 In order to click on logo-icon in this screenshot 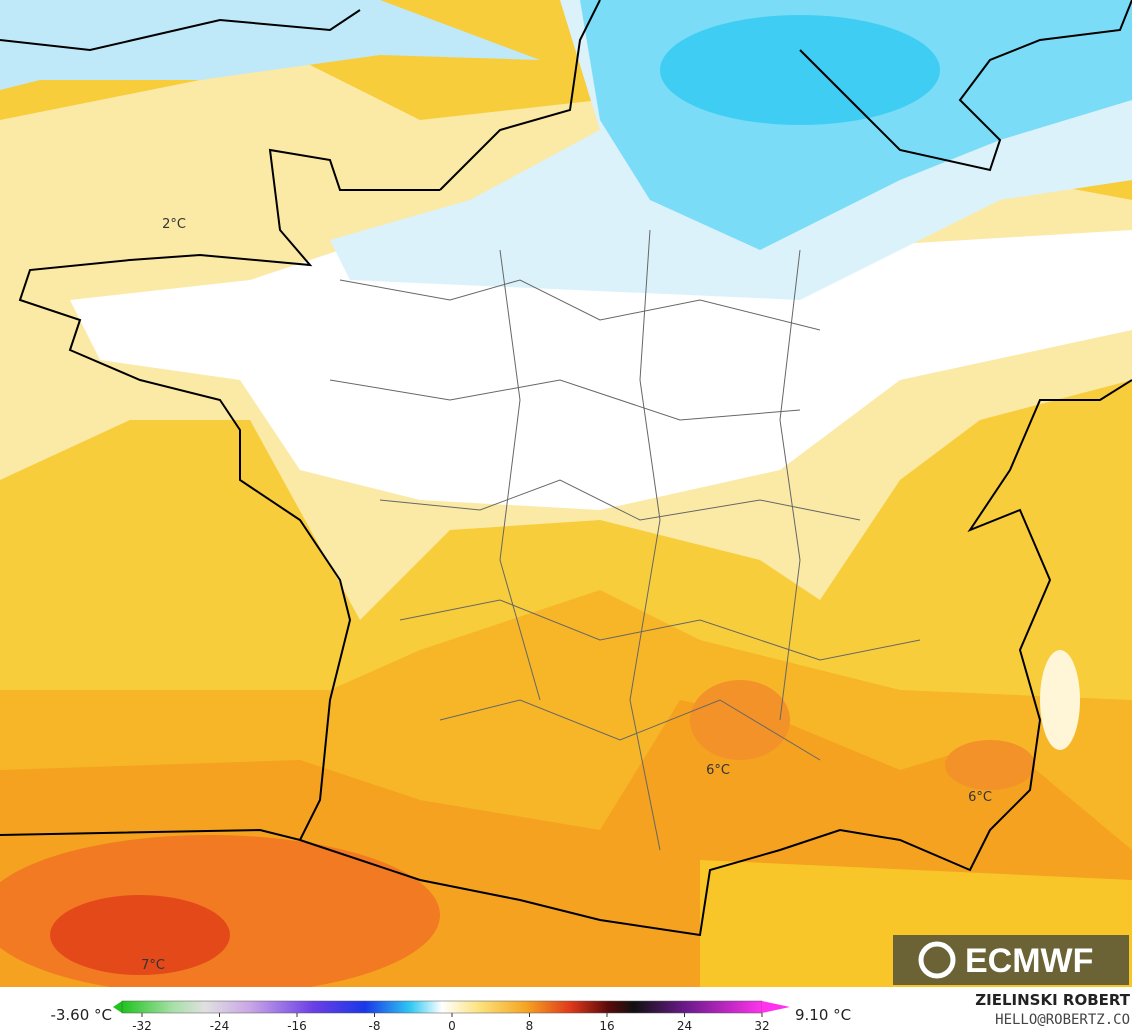, I will do `click(937, 960)`.